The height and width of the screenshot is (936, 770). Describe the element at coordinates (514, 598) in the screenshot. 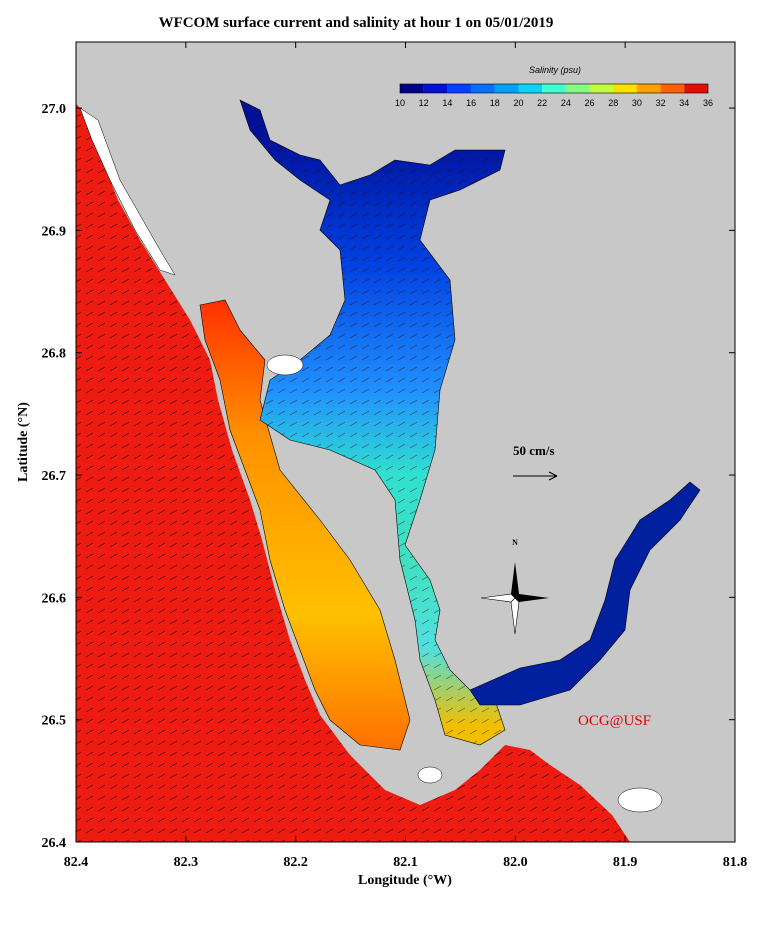

I see `compass` at that location.